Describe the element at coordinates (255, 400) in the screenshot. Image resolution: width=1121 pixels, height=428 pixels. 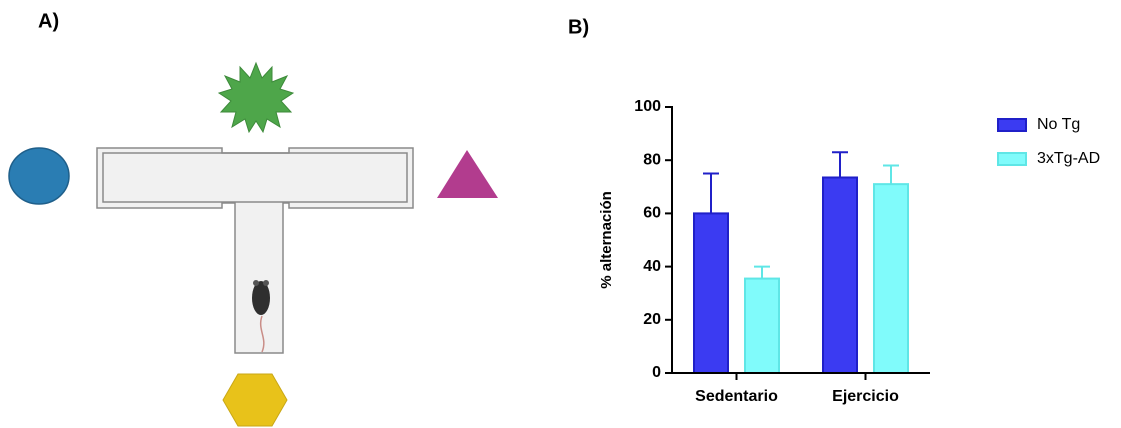
I see `hexagon-cue` at that location.